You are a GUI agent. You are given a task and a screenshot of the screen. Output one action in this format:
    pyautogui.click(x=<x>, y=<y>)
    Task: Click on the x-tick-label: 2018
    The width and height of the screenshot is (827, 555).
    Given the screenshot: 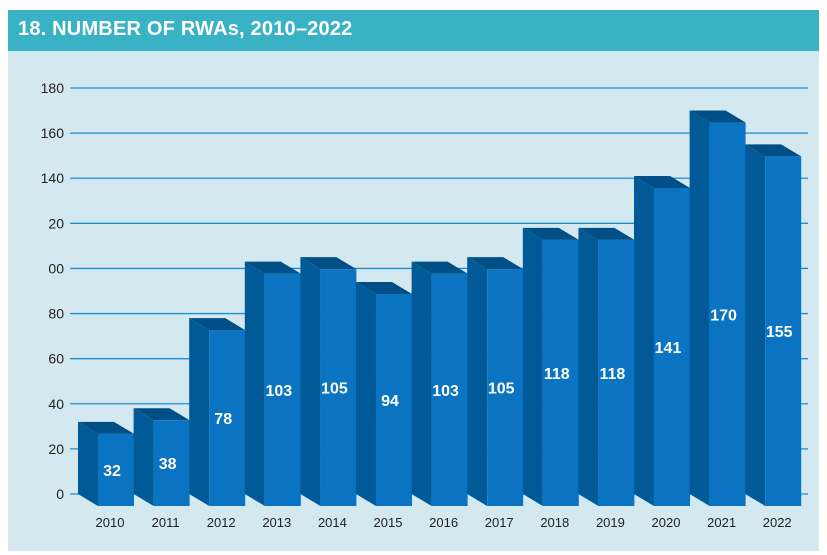 What is the action you would take?
    pyautogui.click(x=554, y=522)
    